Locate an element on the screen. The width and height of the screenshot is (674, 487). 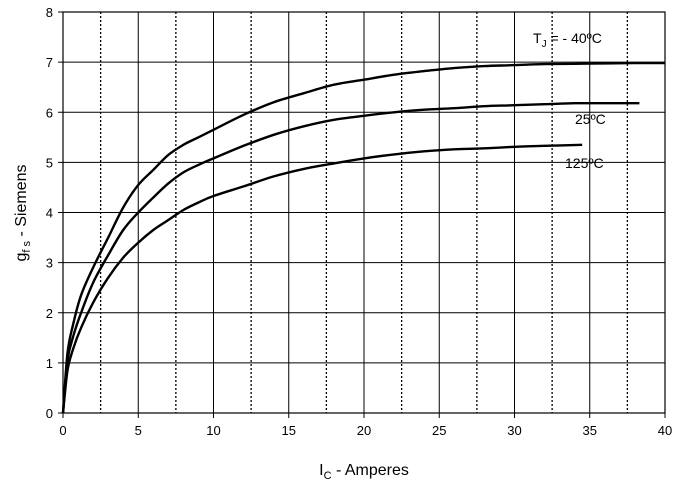
x-tick-label: 40 is located at coordinates (665, 430).